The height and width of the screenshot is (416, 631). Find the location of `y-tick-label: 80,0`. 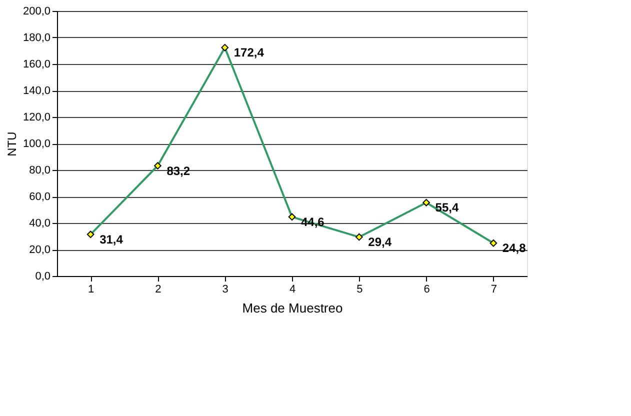

y-tick-label: 80,0 is located at coordinates (39, 170).